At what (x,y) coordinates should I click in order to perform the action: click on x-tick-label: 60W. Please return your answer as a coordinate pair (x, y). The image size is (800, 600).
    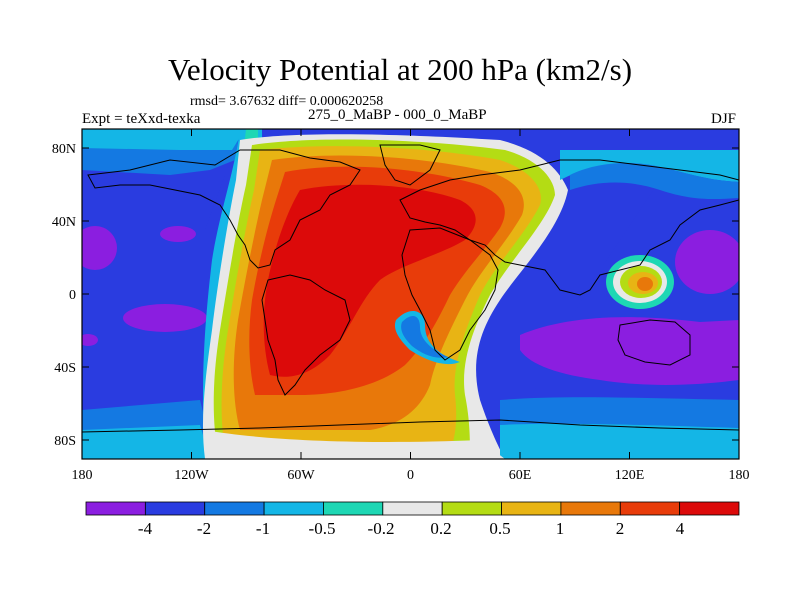
    Looking at the image, I should click on (301, 475).